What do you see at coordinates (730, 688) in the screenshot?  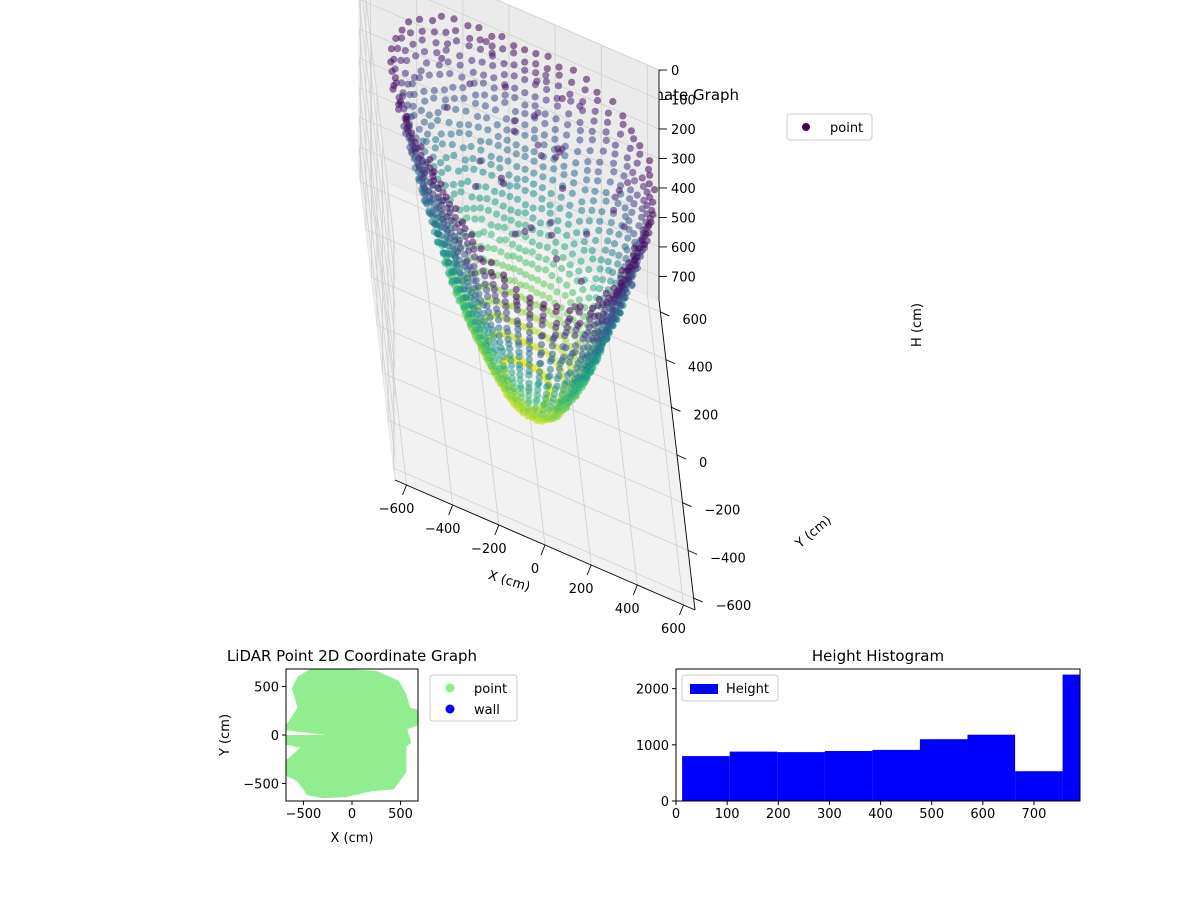 I see `legend-hist-frame` at bounding box center [730, 688].